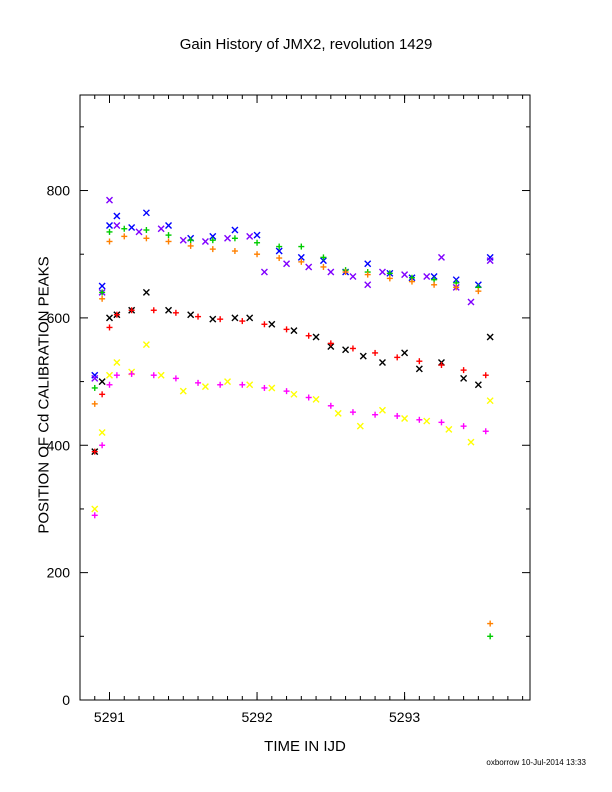 The height and width of the screenshot is (792, 612). Describe the element at coordinates (404, 717) in the screenshot. I see `x-tick-label: 5293` at that location.